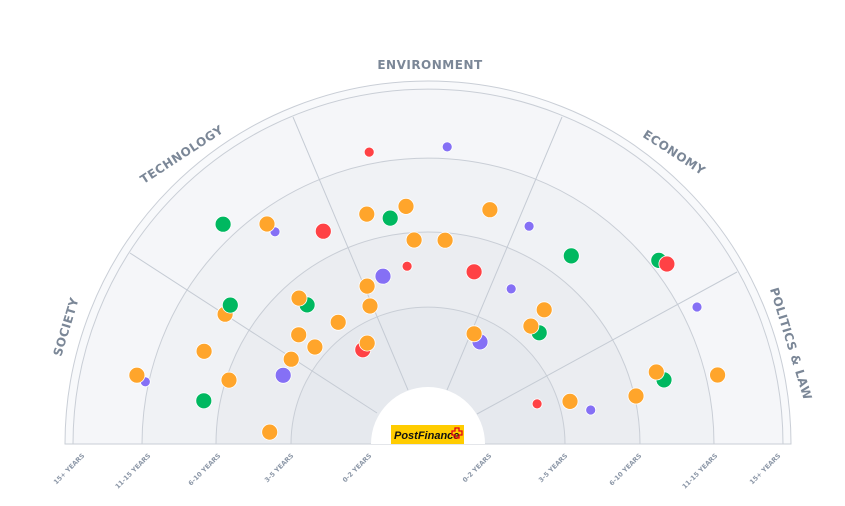 The image size is (845, 506). I want to click on horizon-label-left-6-10: 6-10 YEARS, so click(205, 470).